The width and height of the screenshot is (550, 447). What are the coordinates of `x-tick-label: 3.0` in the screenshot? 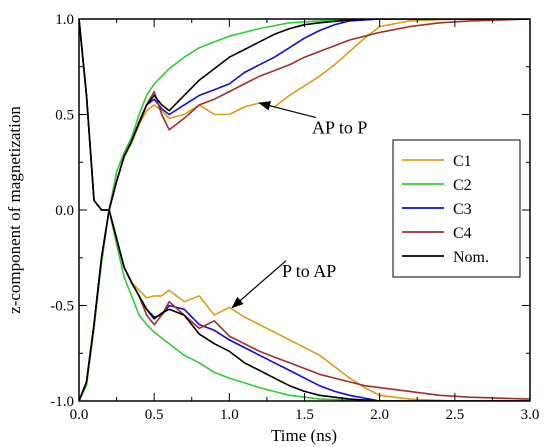 It's located at (530, 415).